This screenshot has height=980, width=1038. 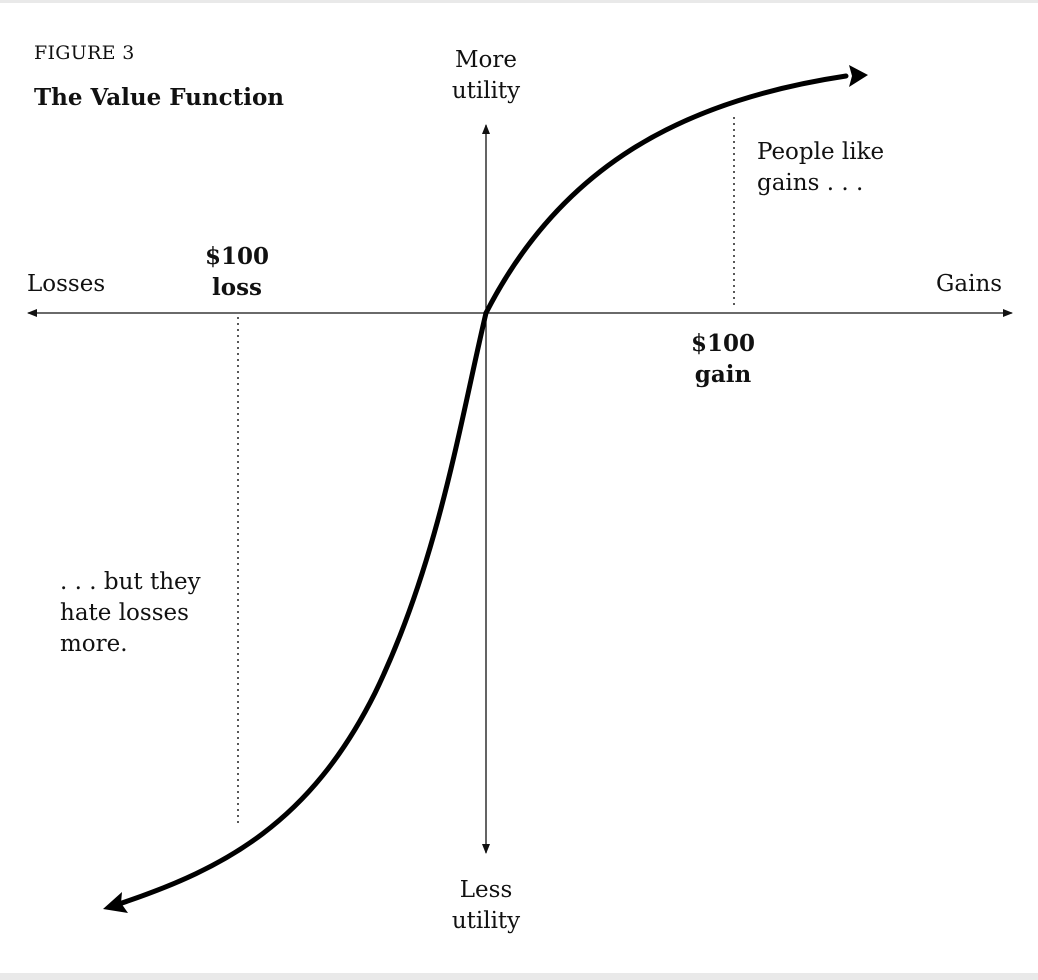 I want to click on value-curve-gains, so click(x=666, y=194).